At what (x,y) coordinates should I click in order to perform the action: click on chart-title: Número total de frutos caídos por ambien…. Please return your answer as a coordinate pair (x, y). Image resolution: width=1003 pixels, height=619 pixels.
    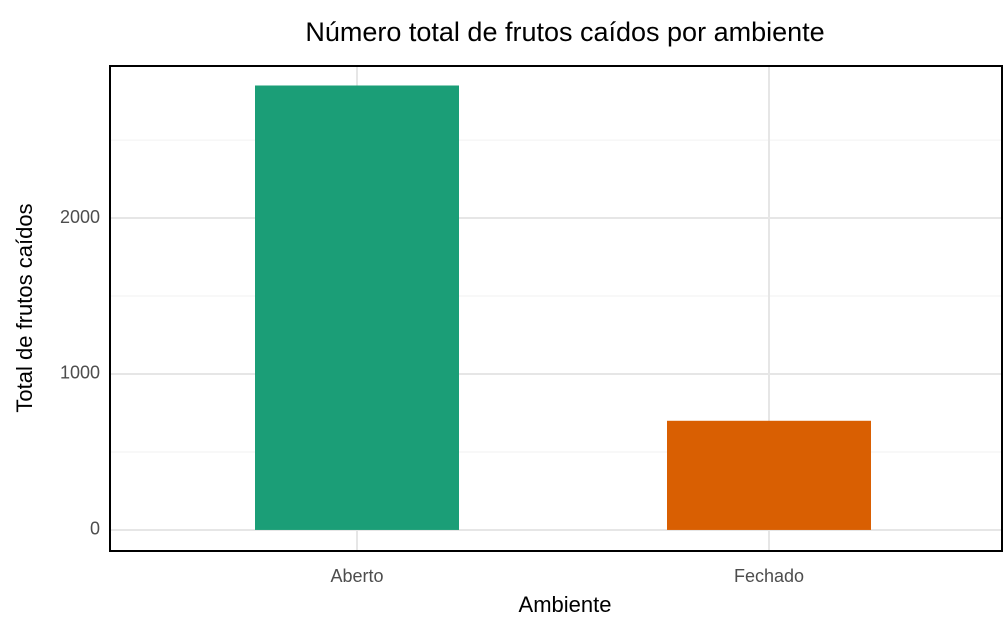
    Looking at the image, I should click on (564, 32).